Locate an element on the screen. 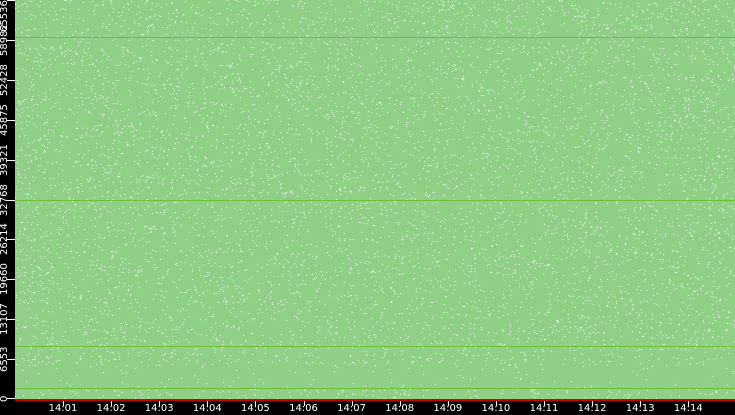 The height and width of the screenshot is (415, 735). y-tick-label: 26214 is located at coordinates (5, 239).